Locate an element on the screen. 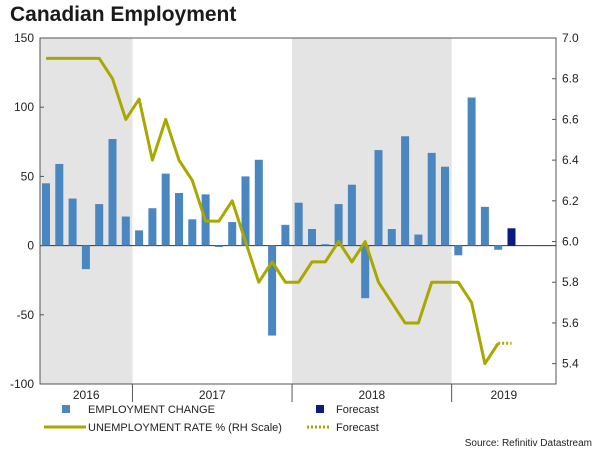 The height and width of the screenshot is (450, 600). year-label-2018: 2018 is located at coordinates (371, 395).